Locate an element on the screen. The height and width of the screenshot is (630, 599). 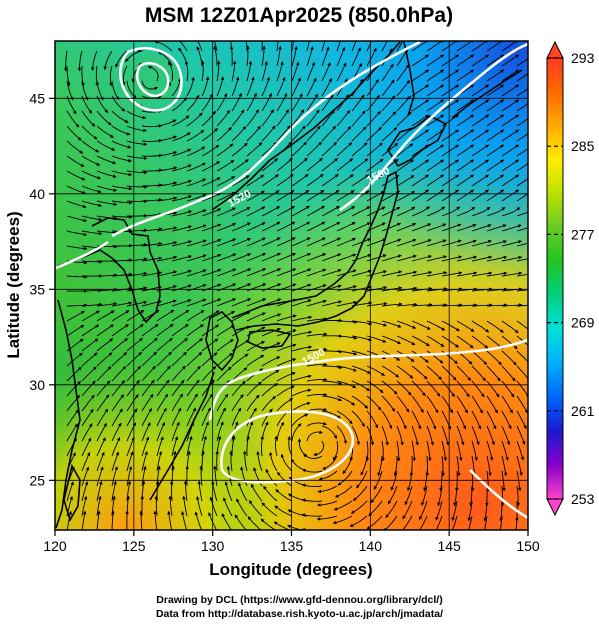
colorbar-top-arrow is located at coordinates (555, 50).